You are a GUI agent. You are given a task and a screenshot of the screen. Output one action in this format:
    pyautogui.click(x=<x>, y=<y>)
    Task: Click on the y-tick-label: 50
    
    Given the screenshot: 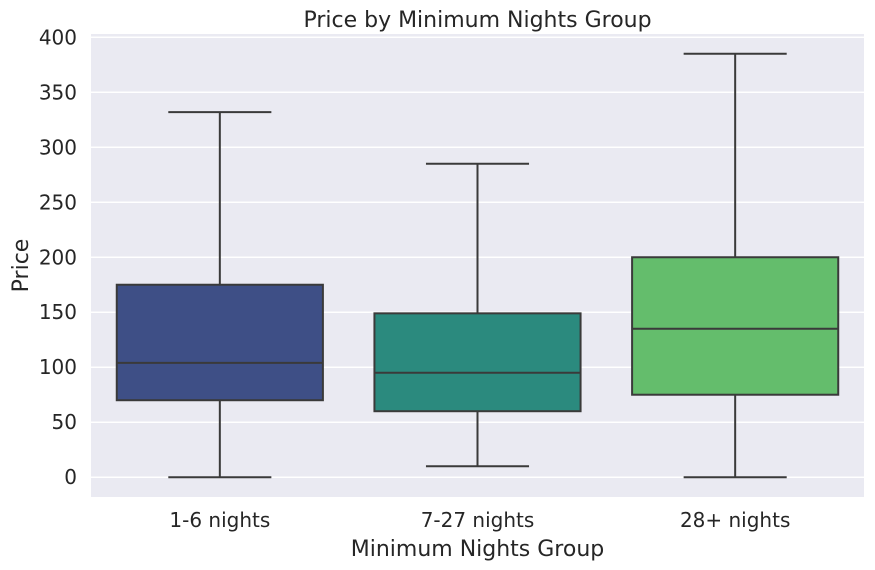 What is the action you would take?
    pyautogui.click(x=64, y=422)
    